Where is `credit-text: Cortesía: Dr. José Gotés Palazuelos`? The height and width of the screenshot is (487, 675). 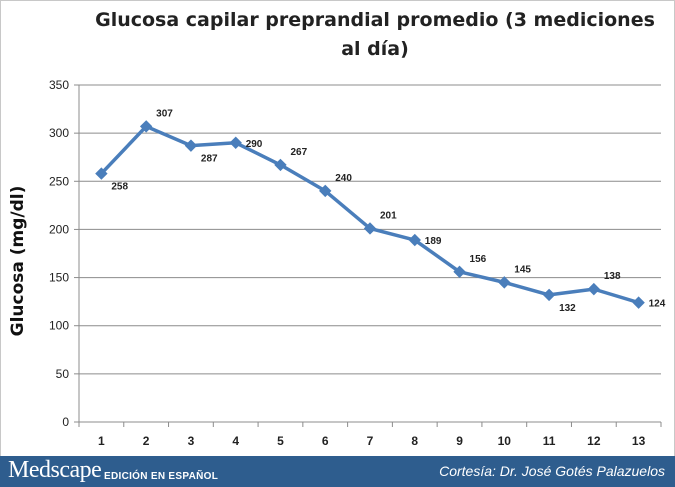
credit-text: Cortesía: Dr. José Gotés Palazuelos is located at coordinates (552, 471).